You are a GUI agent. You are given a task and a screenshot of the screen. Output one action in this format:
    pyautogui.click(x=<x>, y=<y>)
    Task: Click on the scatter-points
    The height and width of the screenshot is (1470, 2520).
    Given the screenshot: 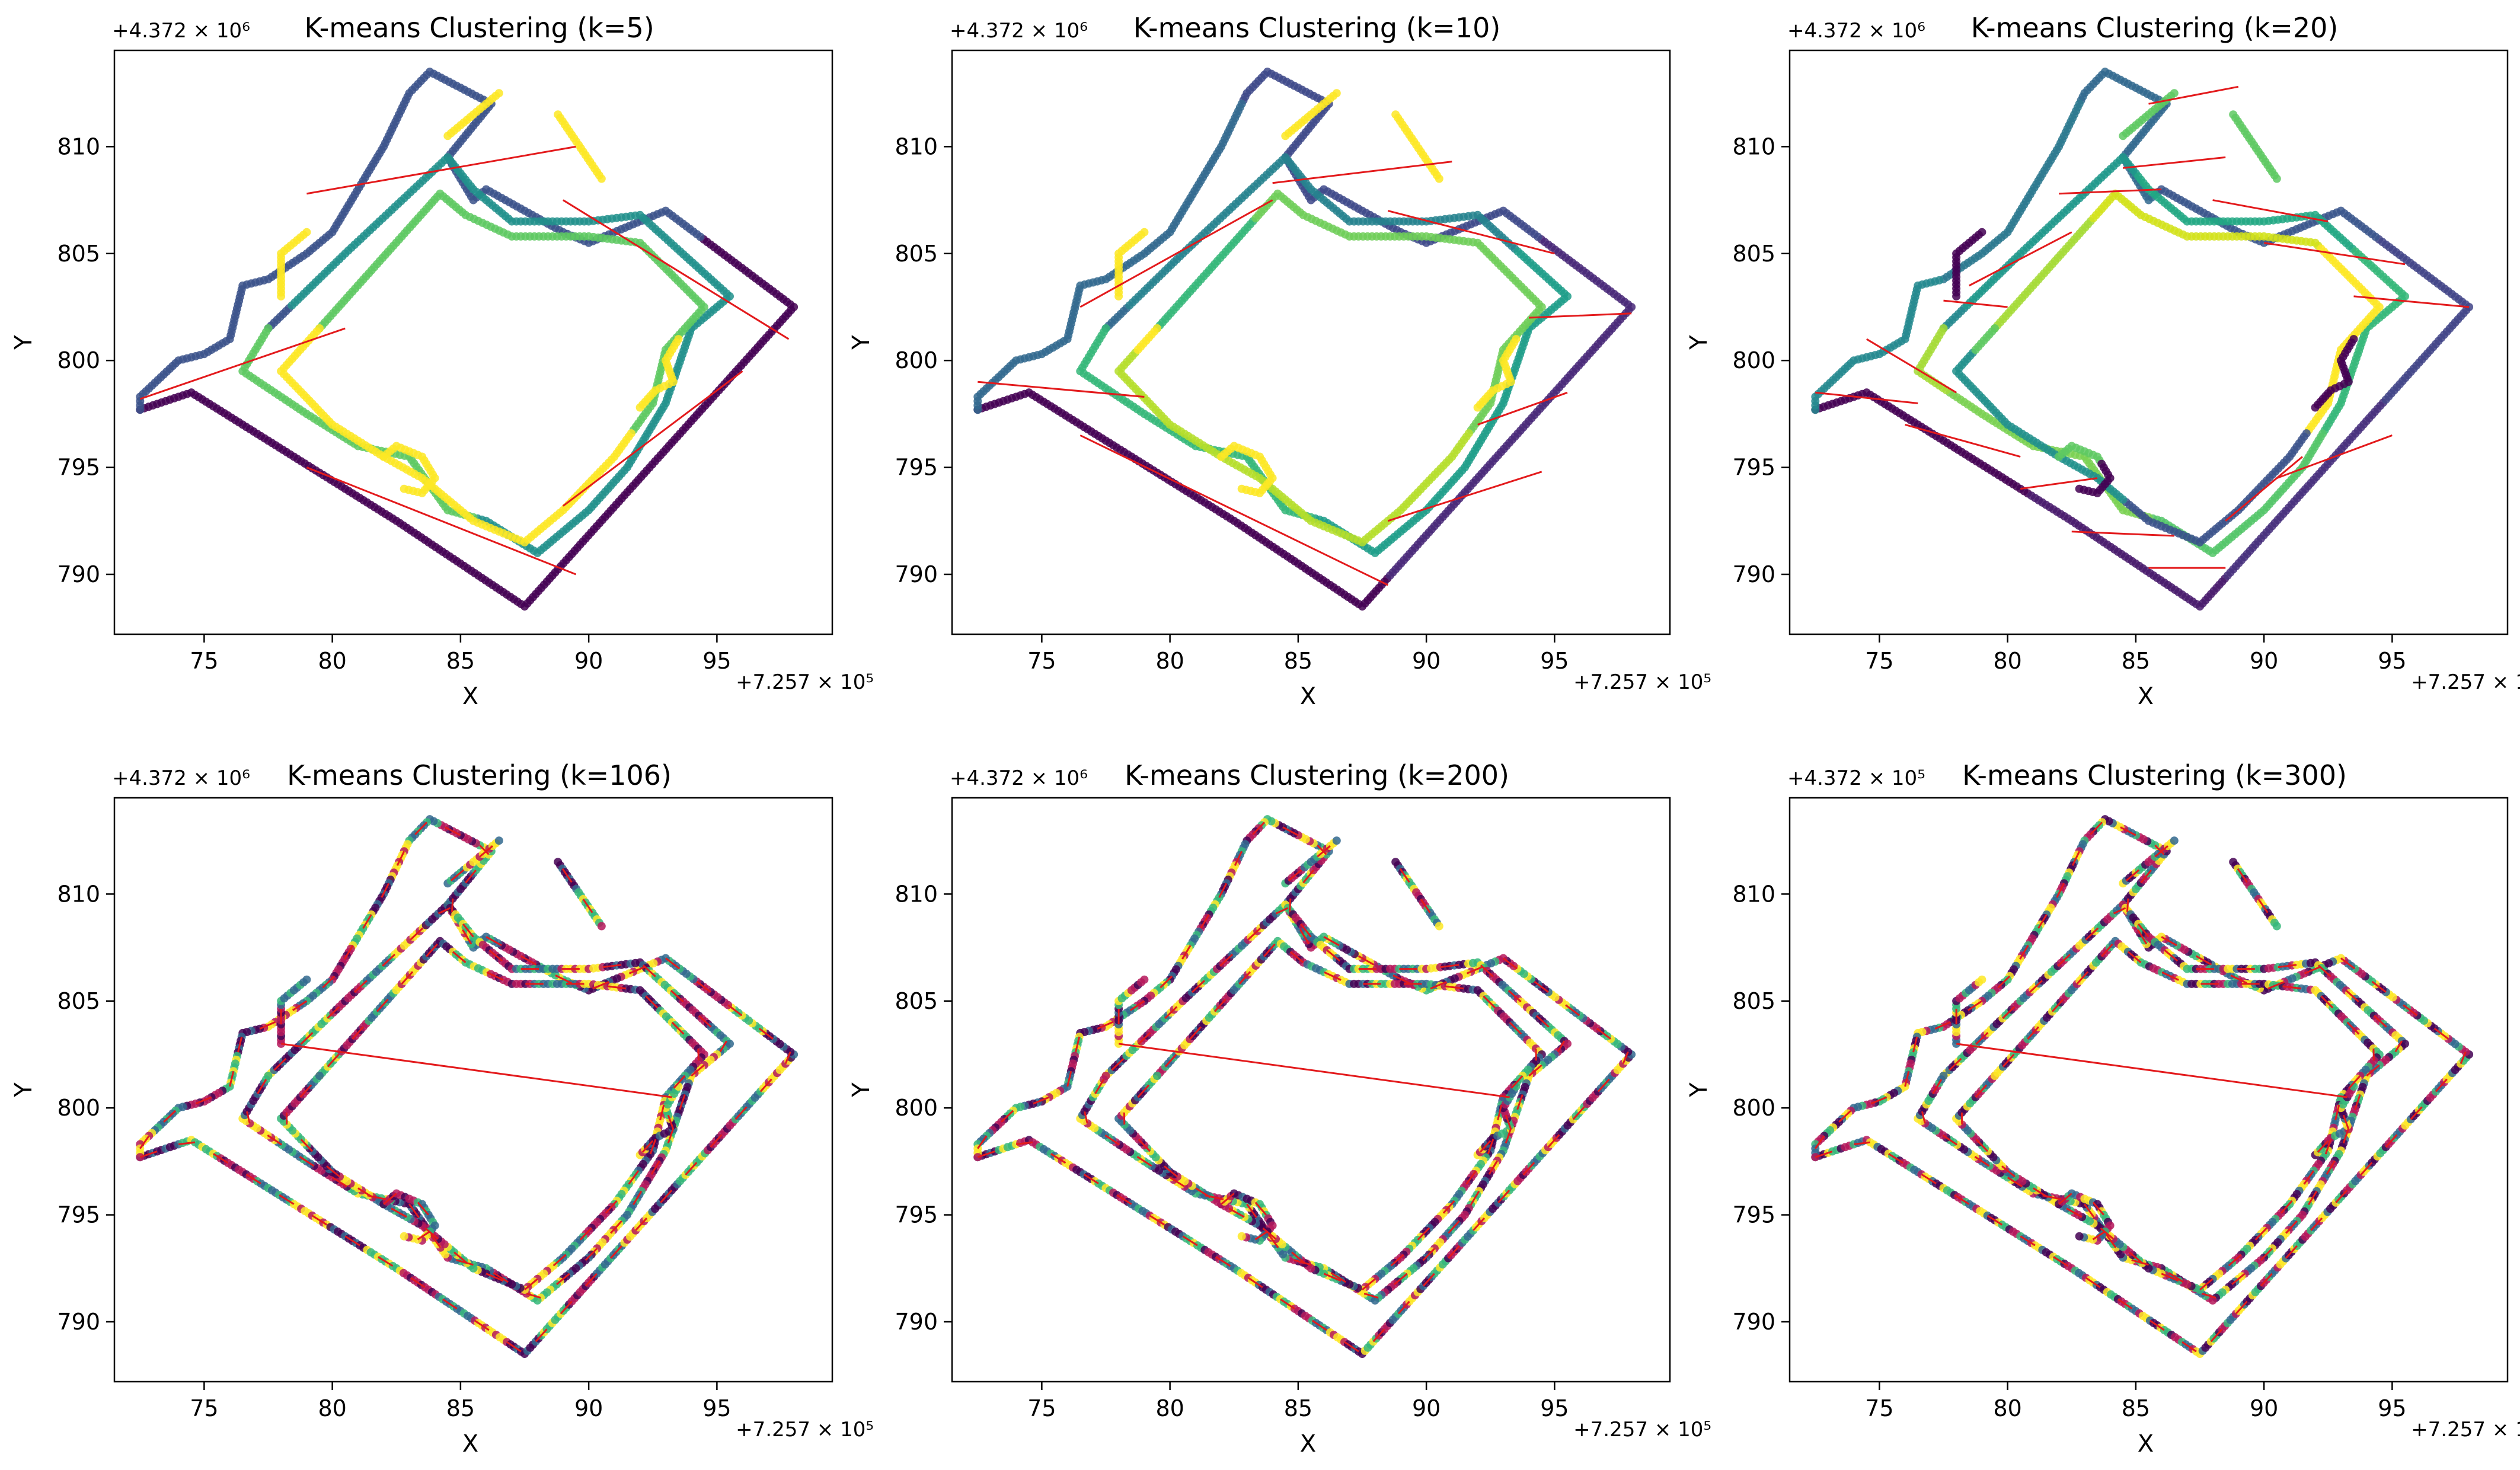 What is the action you would take?
    pyautogui.click(x=2142, y=340)
    